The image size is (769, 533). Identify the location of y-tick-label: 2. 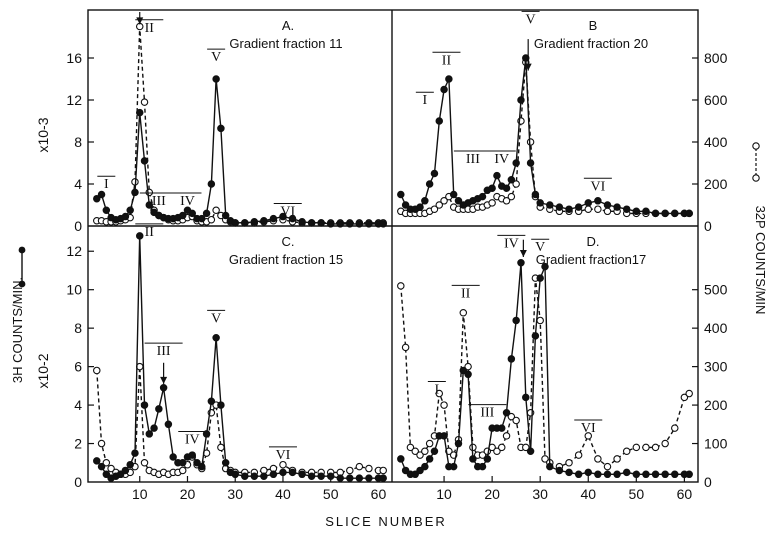
(78, 444).